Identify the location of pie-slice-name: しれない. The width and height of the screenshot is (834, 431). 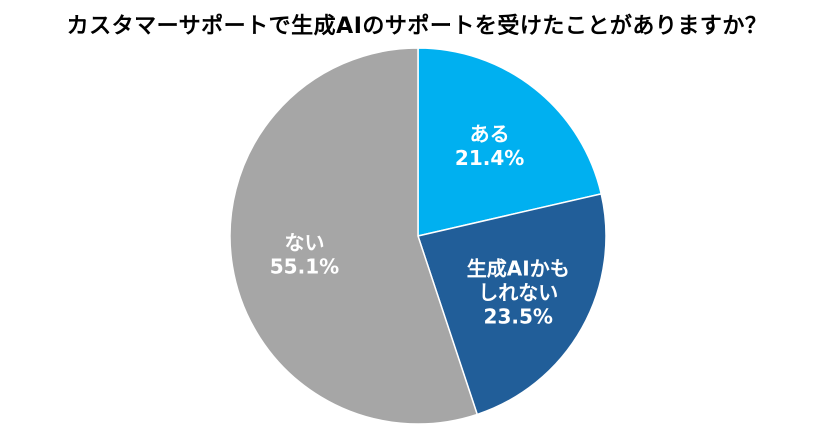
(518, 292).